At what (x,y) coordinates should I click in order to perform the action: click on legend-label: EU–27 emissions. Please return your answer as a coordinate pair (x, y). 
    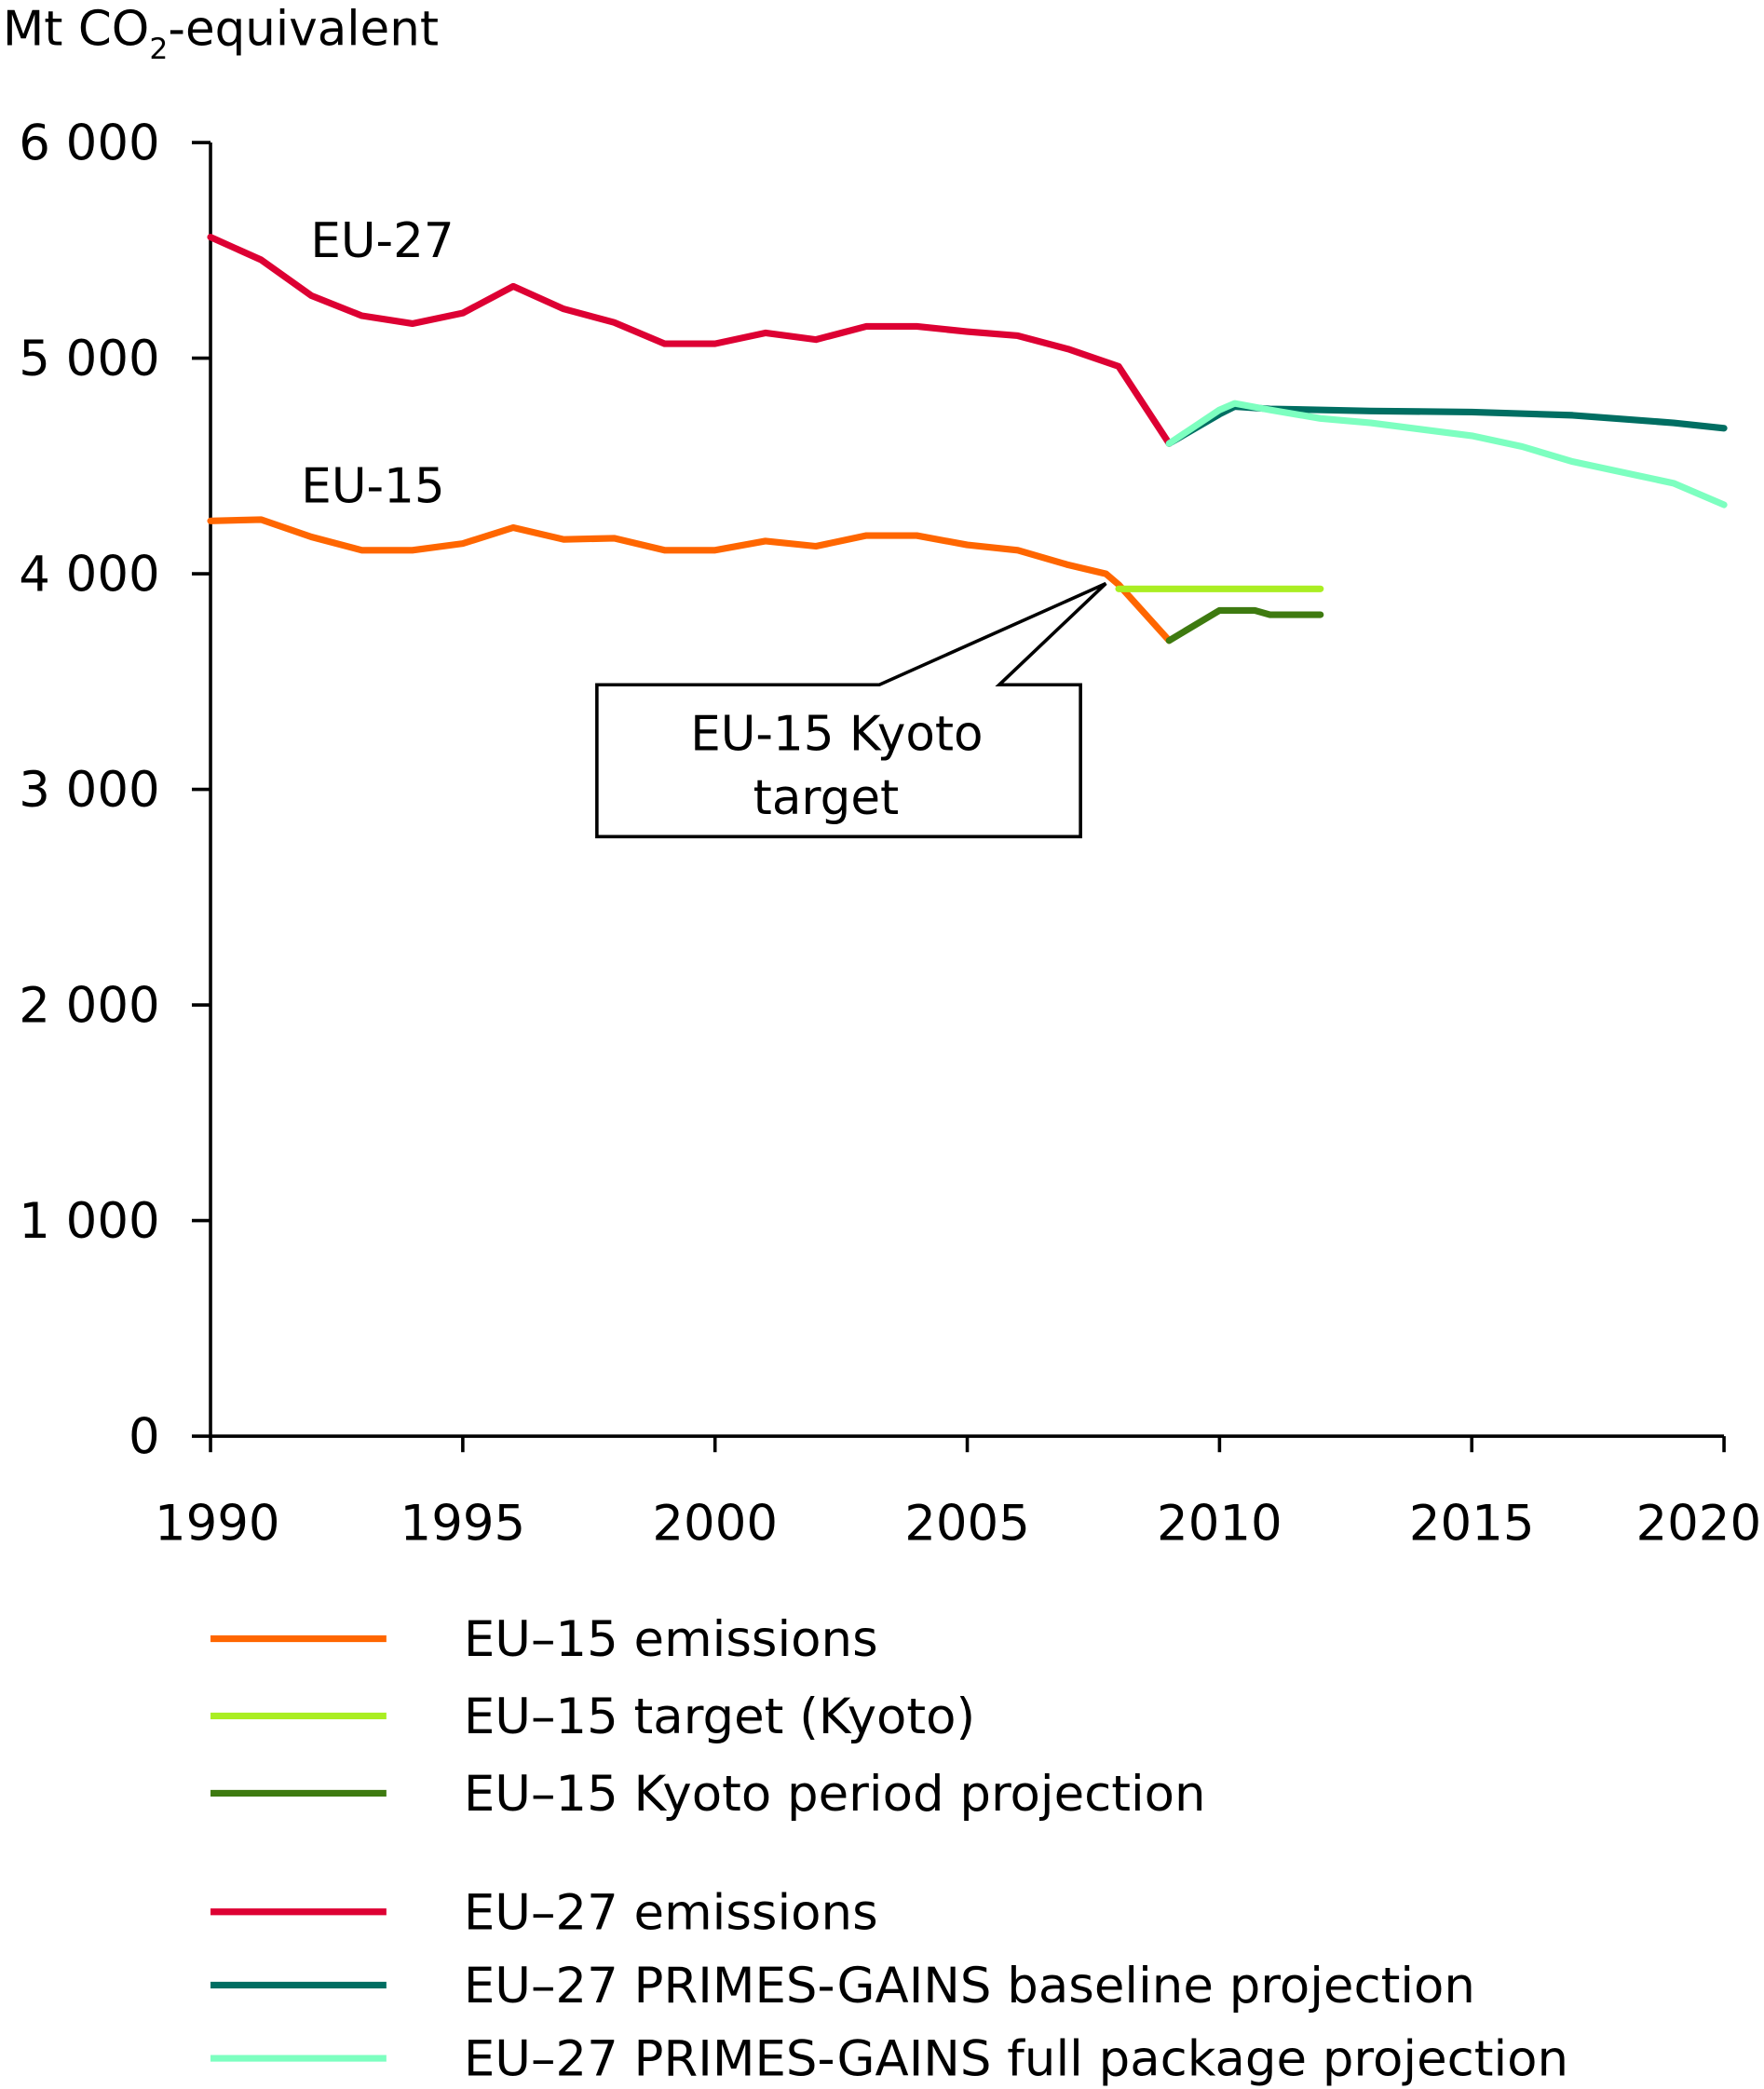
    Looking at the image, I should click on (671, 1912).